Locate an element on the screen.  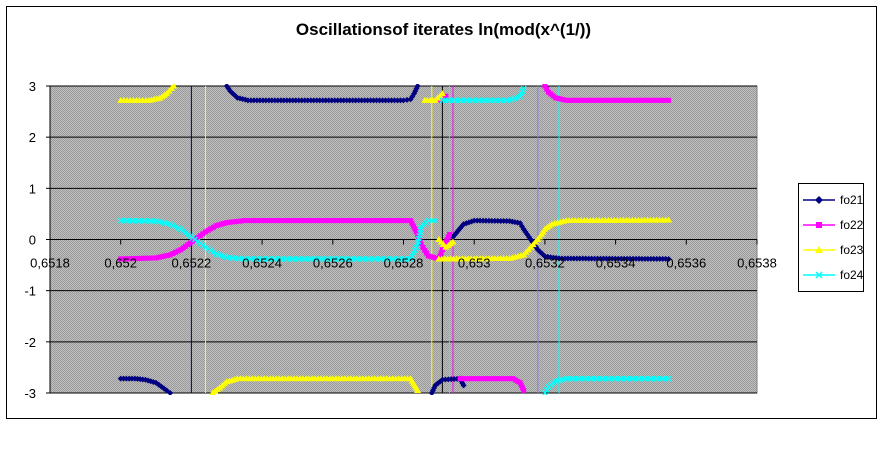
x-tick-label: 0,6534 is located at coordinates (616, 263).